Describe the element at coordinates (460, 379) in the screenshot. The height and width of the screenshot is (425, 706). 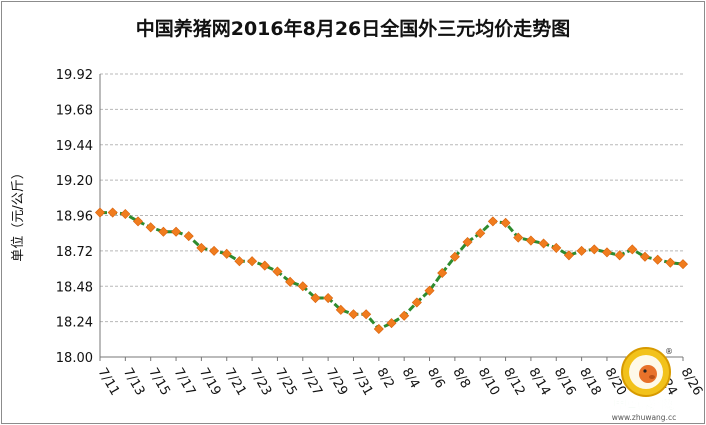
I see `x-tick-label: 8/8` at that location.